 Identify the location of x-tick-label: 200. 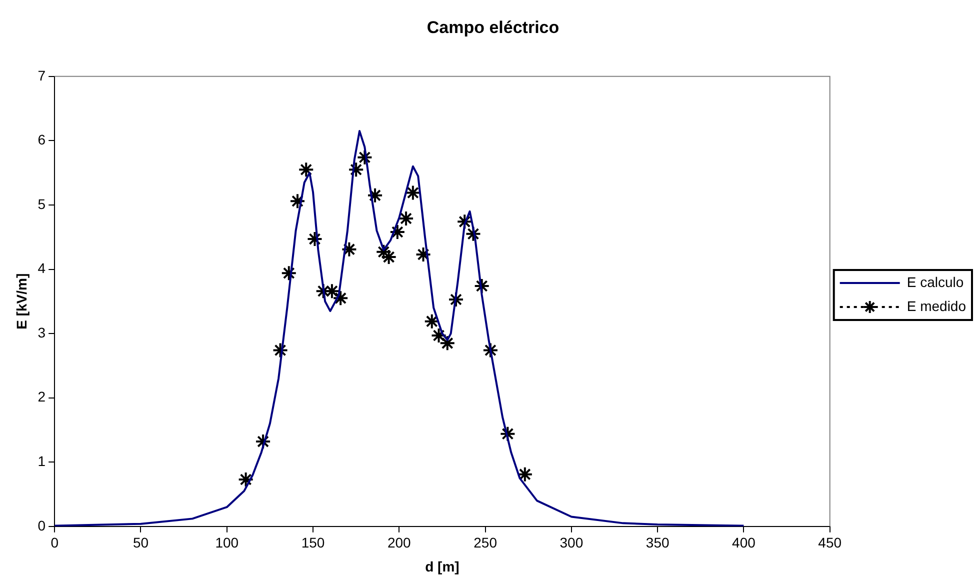
(399, 542).